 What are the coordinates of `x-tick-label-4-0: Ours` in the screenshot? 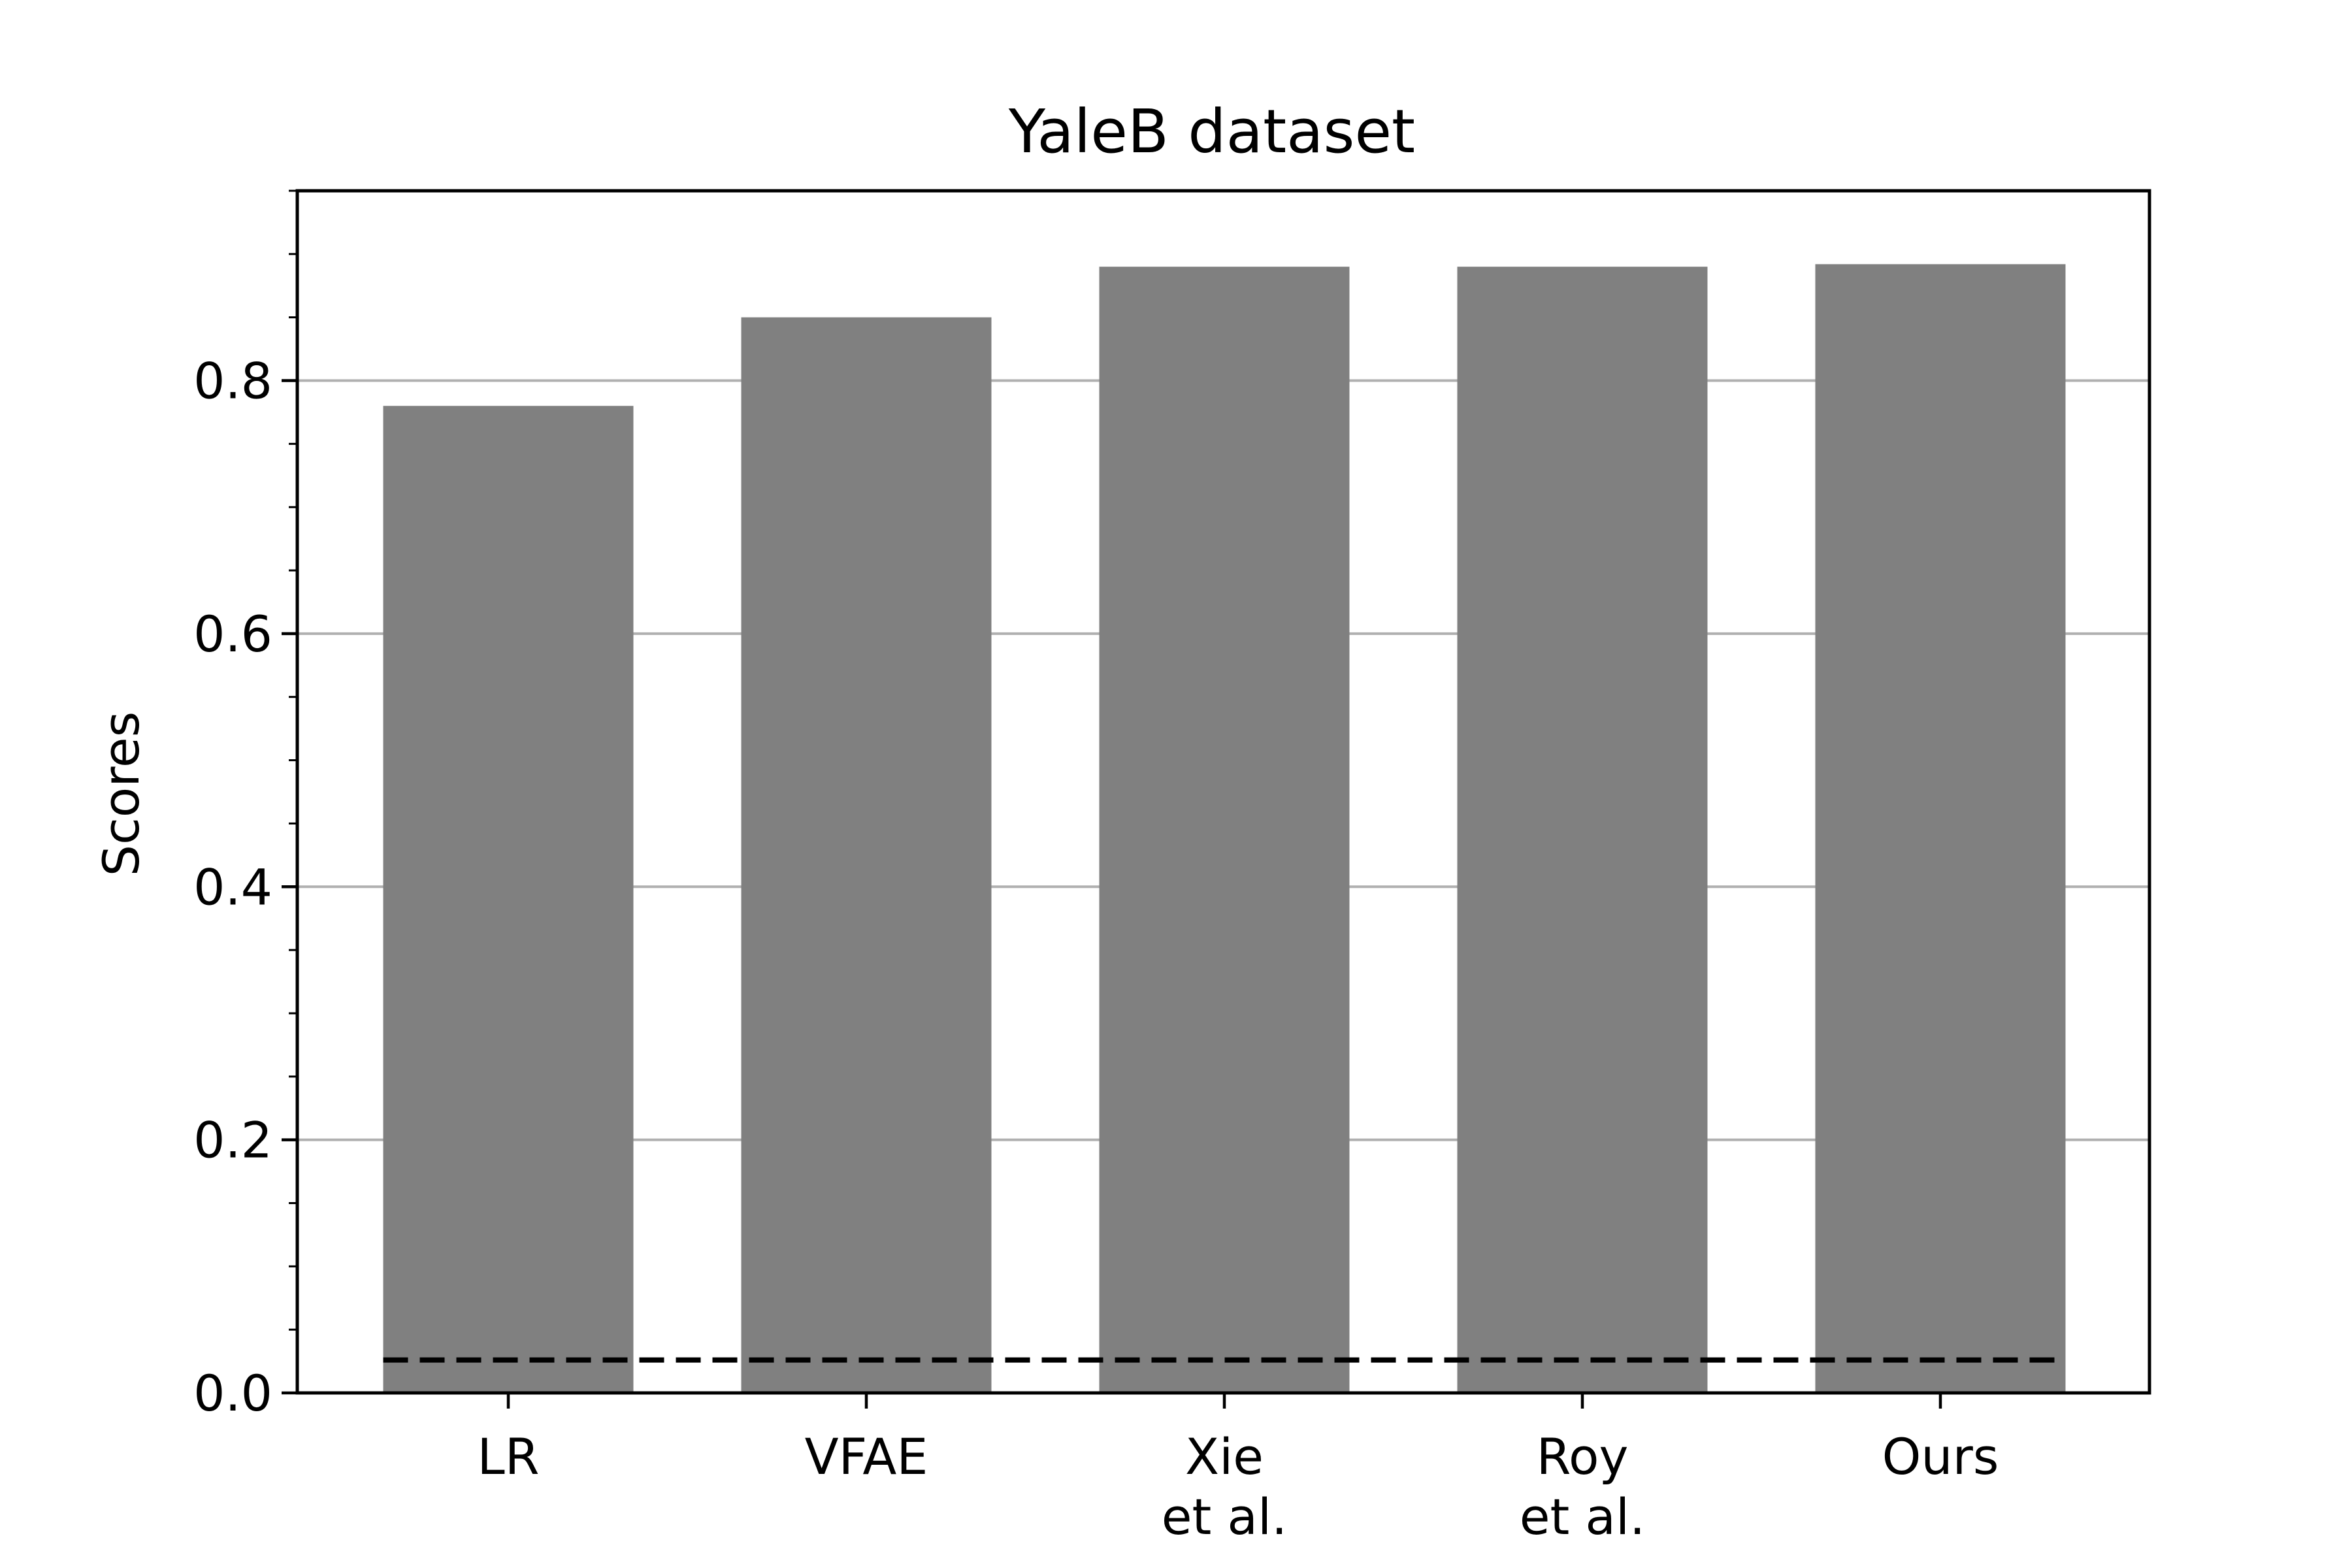 It's located at (1940, 1457).